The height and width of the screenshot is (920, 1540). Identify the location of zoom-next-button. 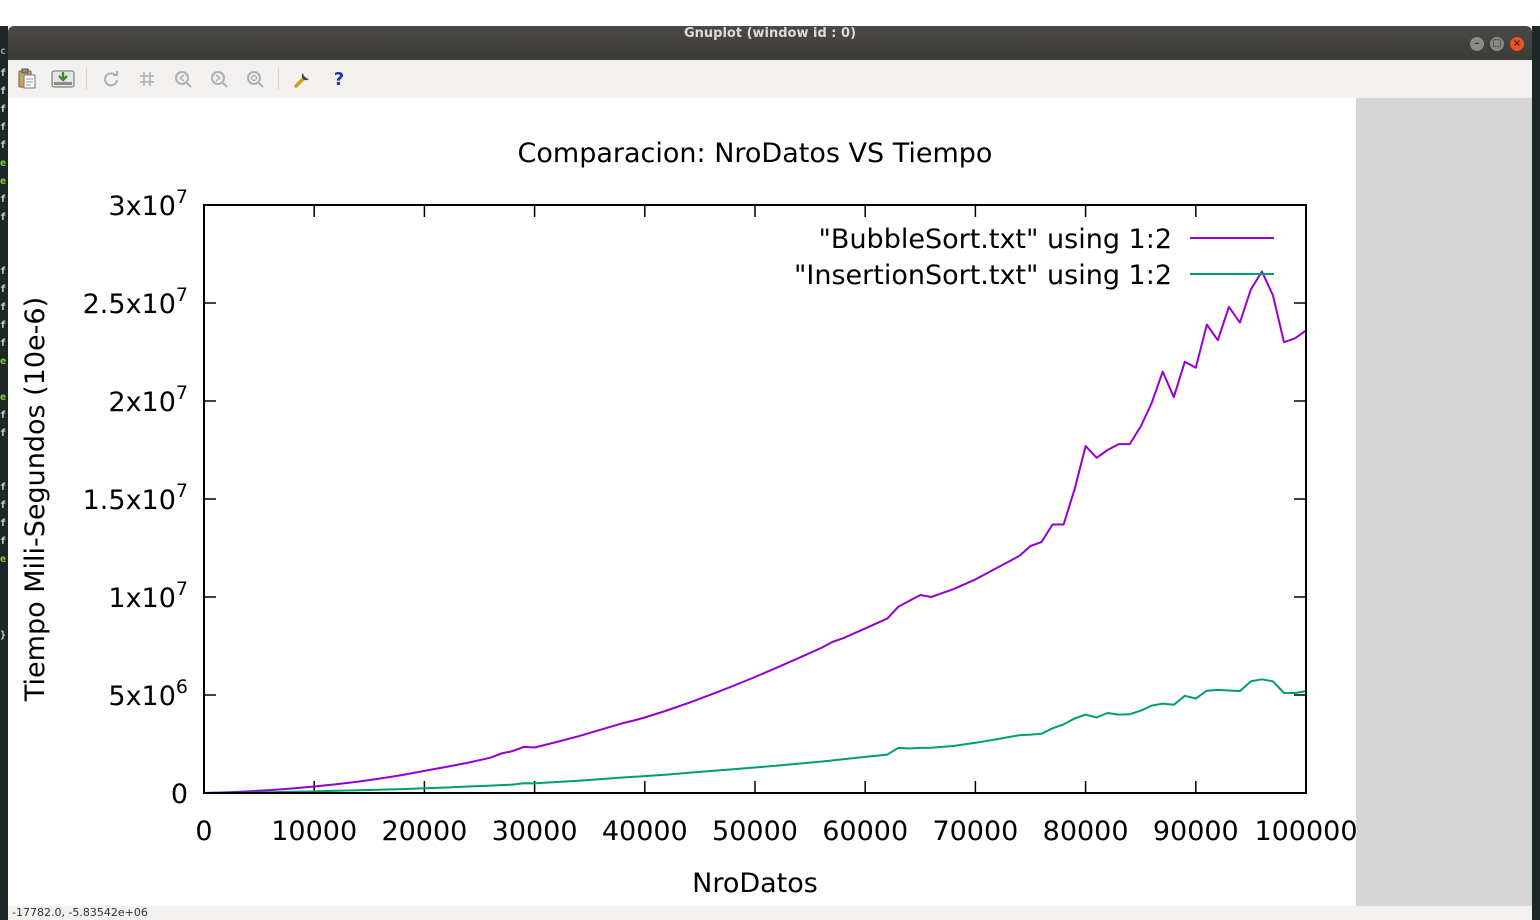
(219, 79).